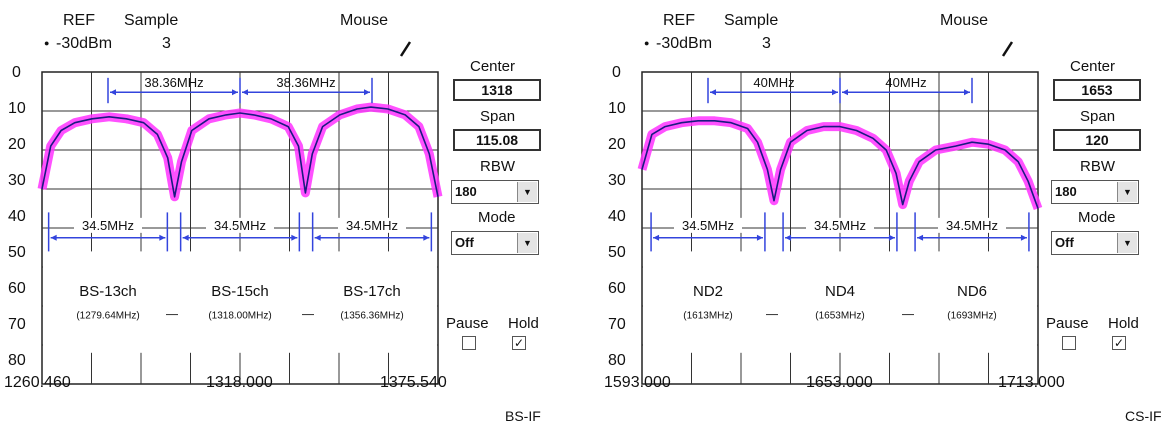 Image resolution: width=1161 pixels, height=425 pixels. Describe the element at coordinates (684, 43) in the screenshot. I see `ref-value: -30dBm` at that location.